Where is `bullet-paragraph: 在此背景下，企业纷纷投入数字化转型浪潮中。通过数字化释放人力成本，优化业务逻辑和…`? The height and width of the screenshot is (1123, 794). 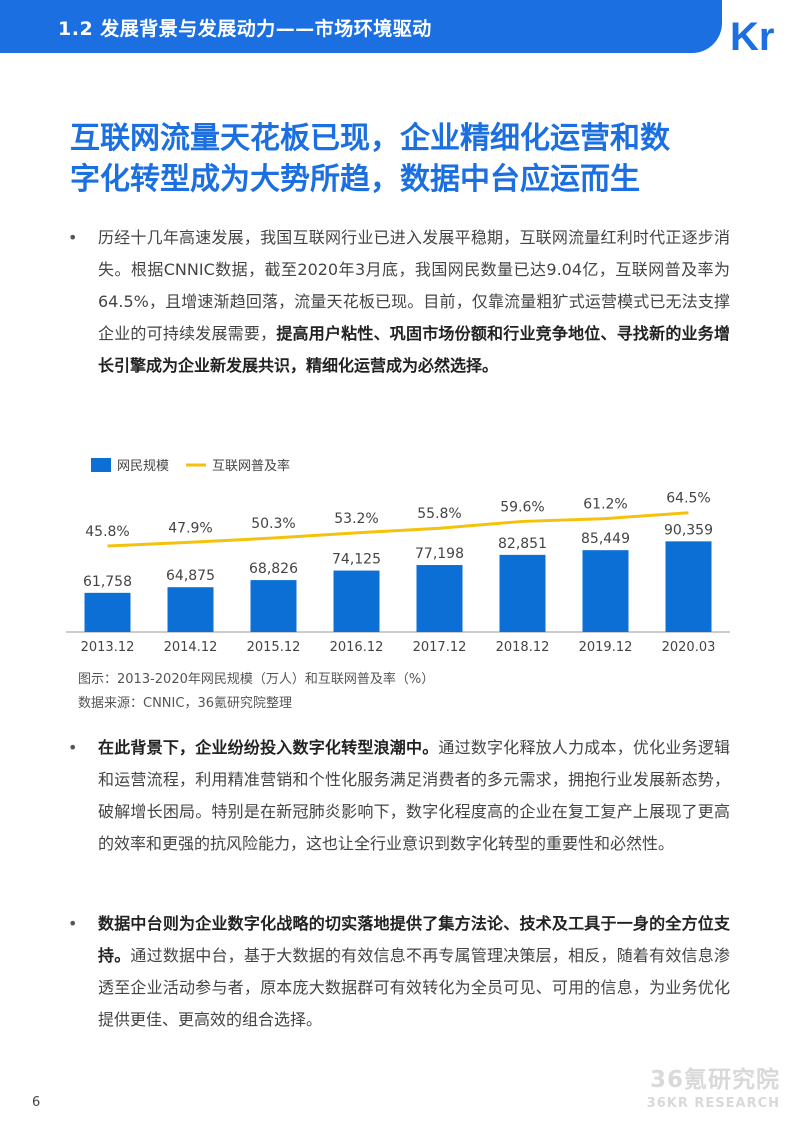 bullet-paragraph: 在此背景下，企业纷纷投入数字化转型浪潮中。通过数字化释放人力成本，优化业务逻辑和… is located at coordinates (399, 796).